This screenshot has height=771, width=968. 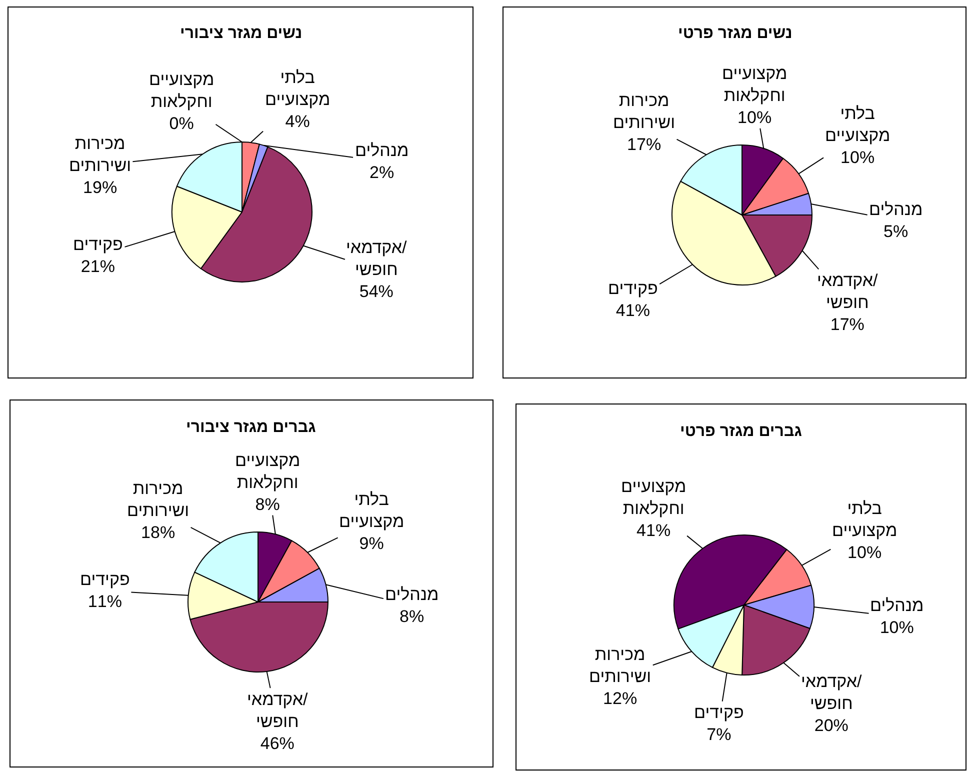 What do you see at coordinates (158, 532) in the screenshot?
I see `data-label: 18%` at bounding box center [158, 532].